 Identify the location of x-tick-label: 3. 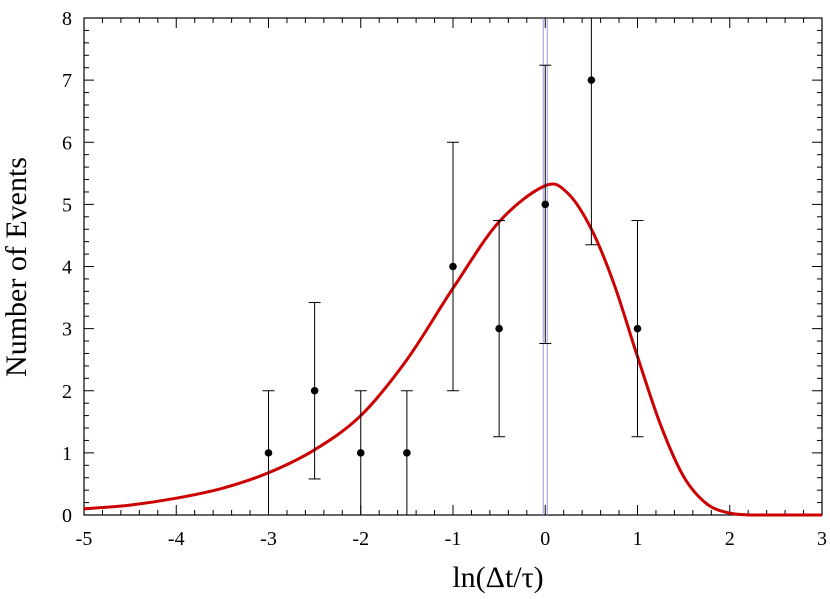
(822, 539).